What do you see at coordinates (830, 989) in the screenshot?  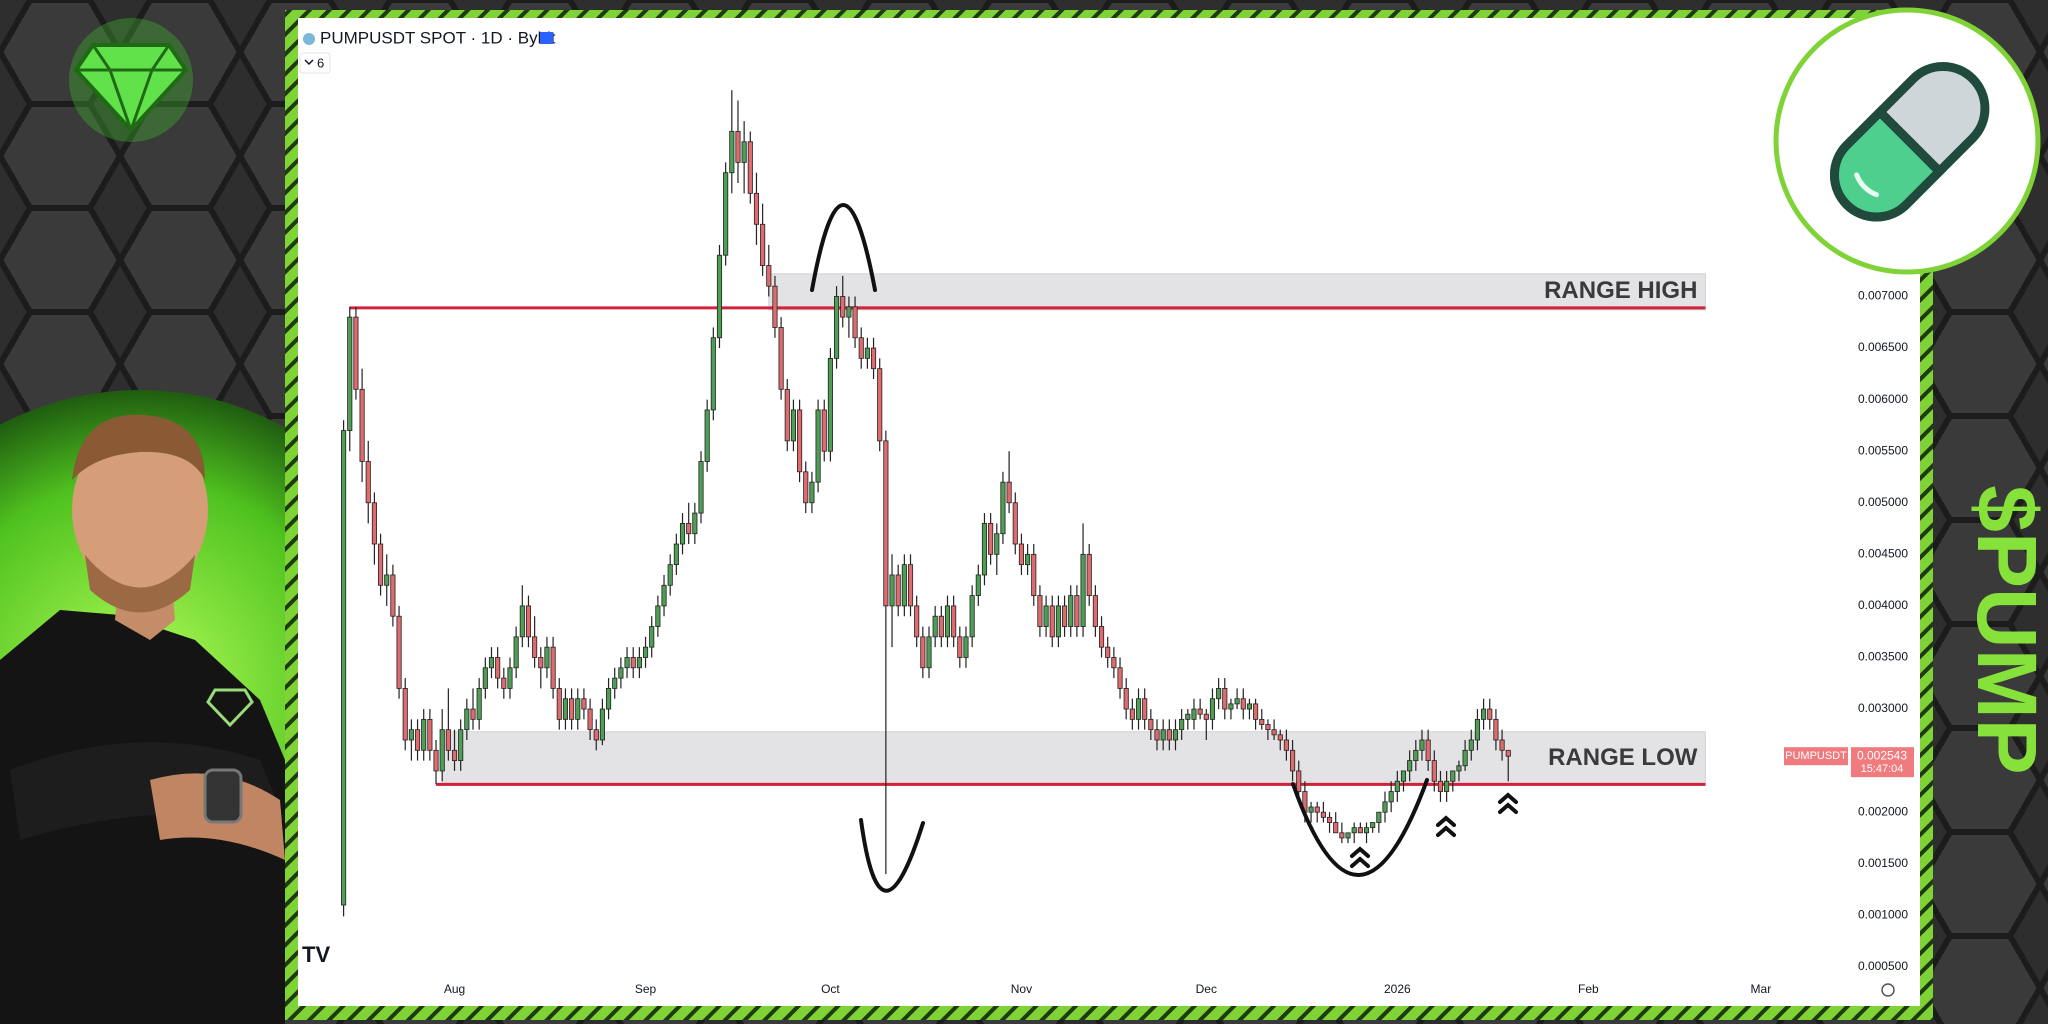 I see `x-tick-label: Oct` at bounding box center [830, 989].